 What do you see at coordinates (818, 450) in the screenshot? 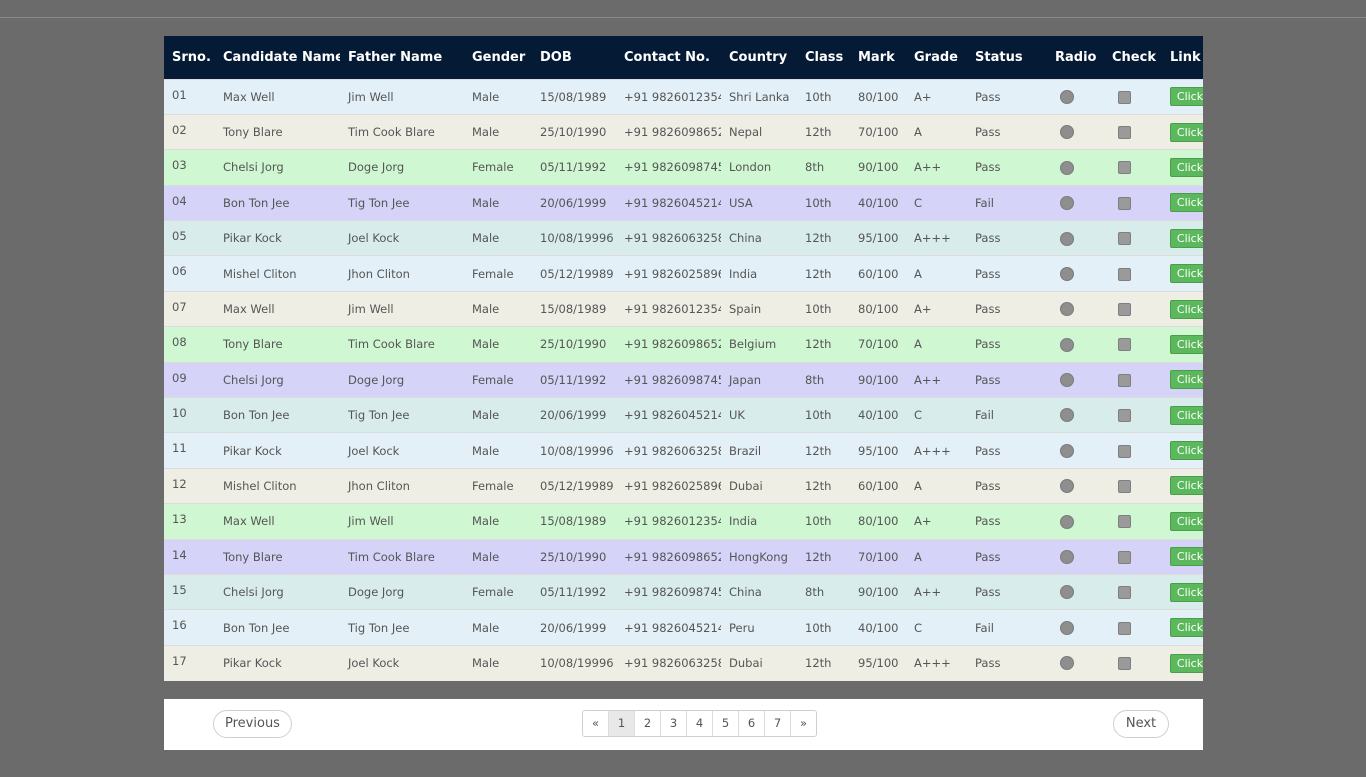
I see `class: 12th` at bounding box center [818, 450].